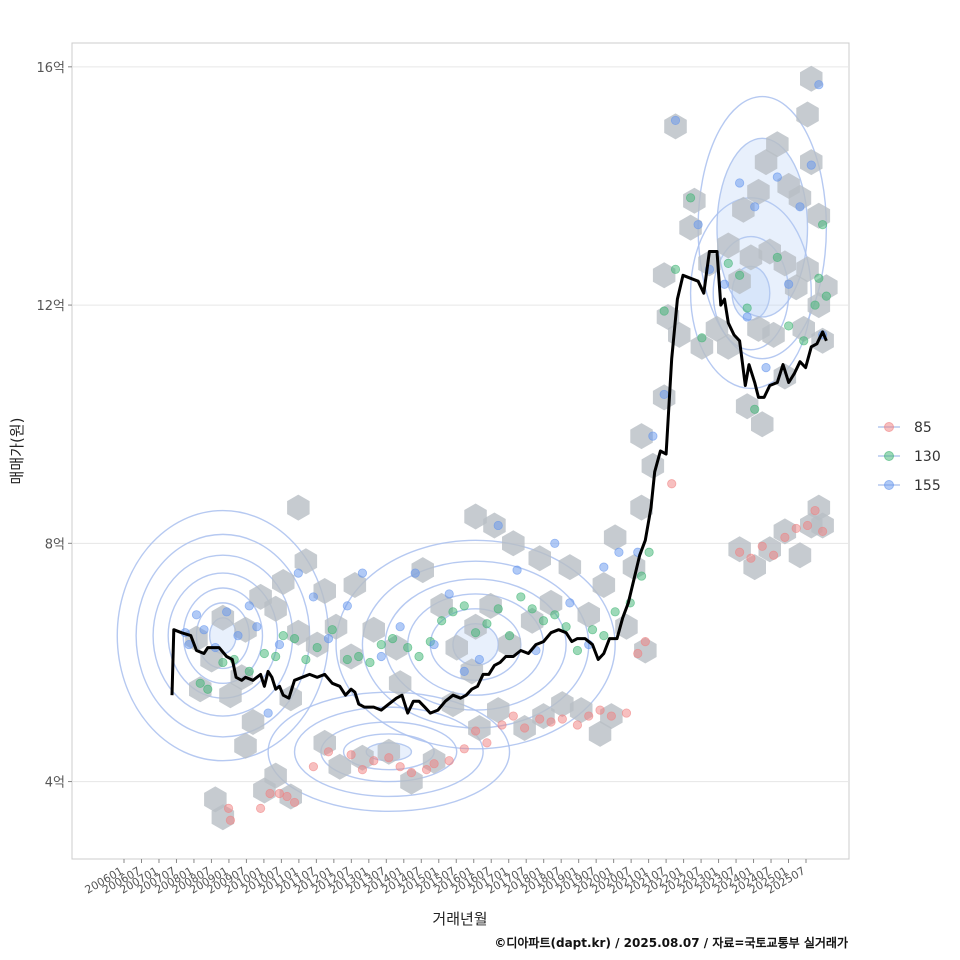  What do you see at coordinates (923, 428) in the screenshot?
I see `legend-label: 85` at bounding box center [923, 428].